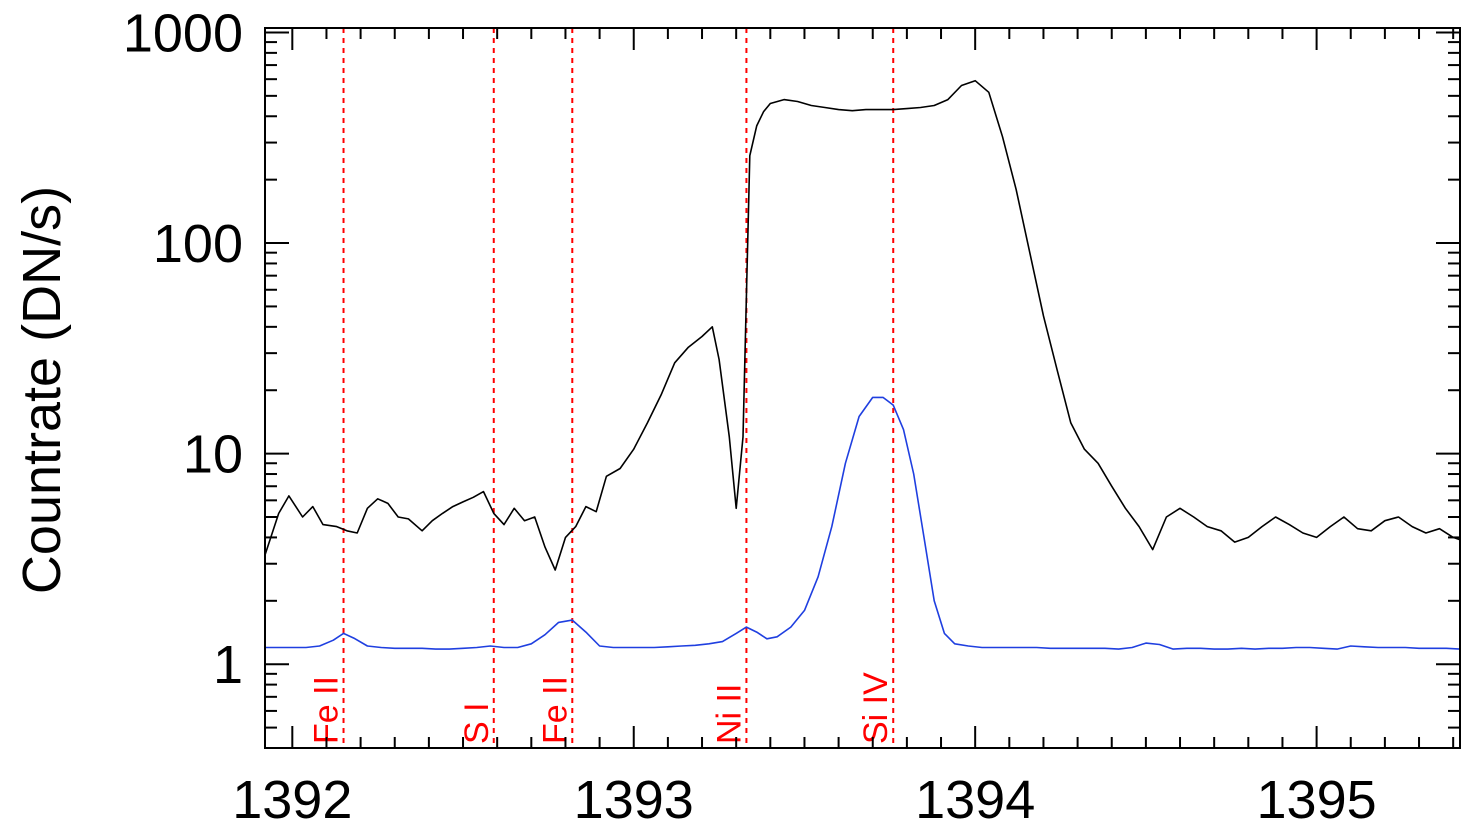 This screenshot has width=1478, height=838. What do you see at coordinates (975, 800) in the screenshot?
I see `x-tick-label: 1394` at bounding box center [975, 800].